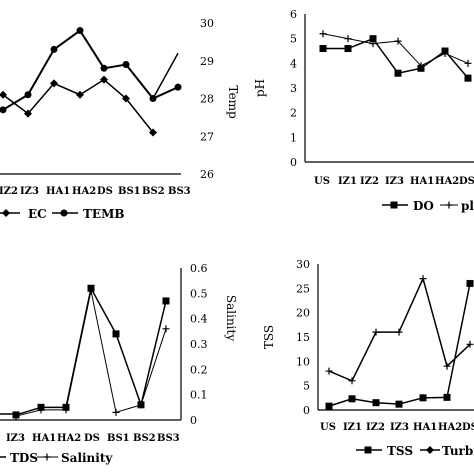 The height and width of the screenshot is (474, 474). What do you see at coordinates (293, 88) in the screenshot?
I see `y-tick-label: 3` at bounding box center [293, 88].